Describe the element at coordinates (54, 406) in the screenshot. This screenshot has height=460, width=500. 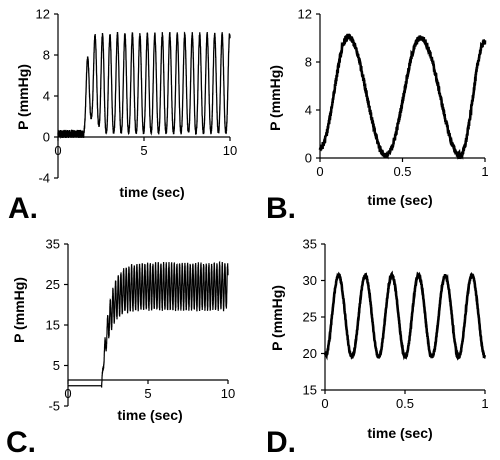
I see `panel-c-y-tick-label: -5` at that location.